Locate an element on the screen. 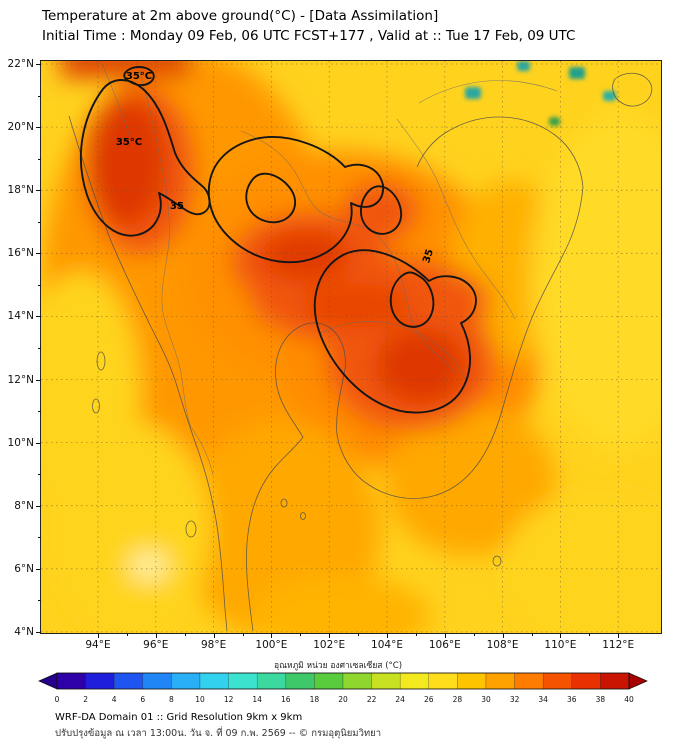 The image size is (676, 756). colorbar-tick-label: 6 is located at coordinates (143, 699).